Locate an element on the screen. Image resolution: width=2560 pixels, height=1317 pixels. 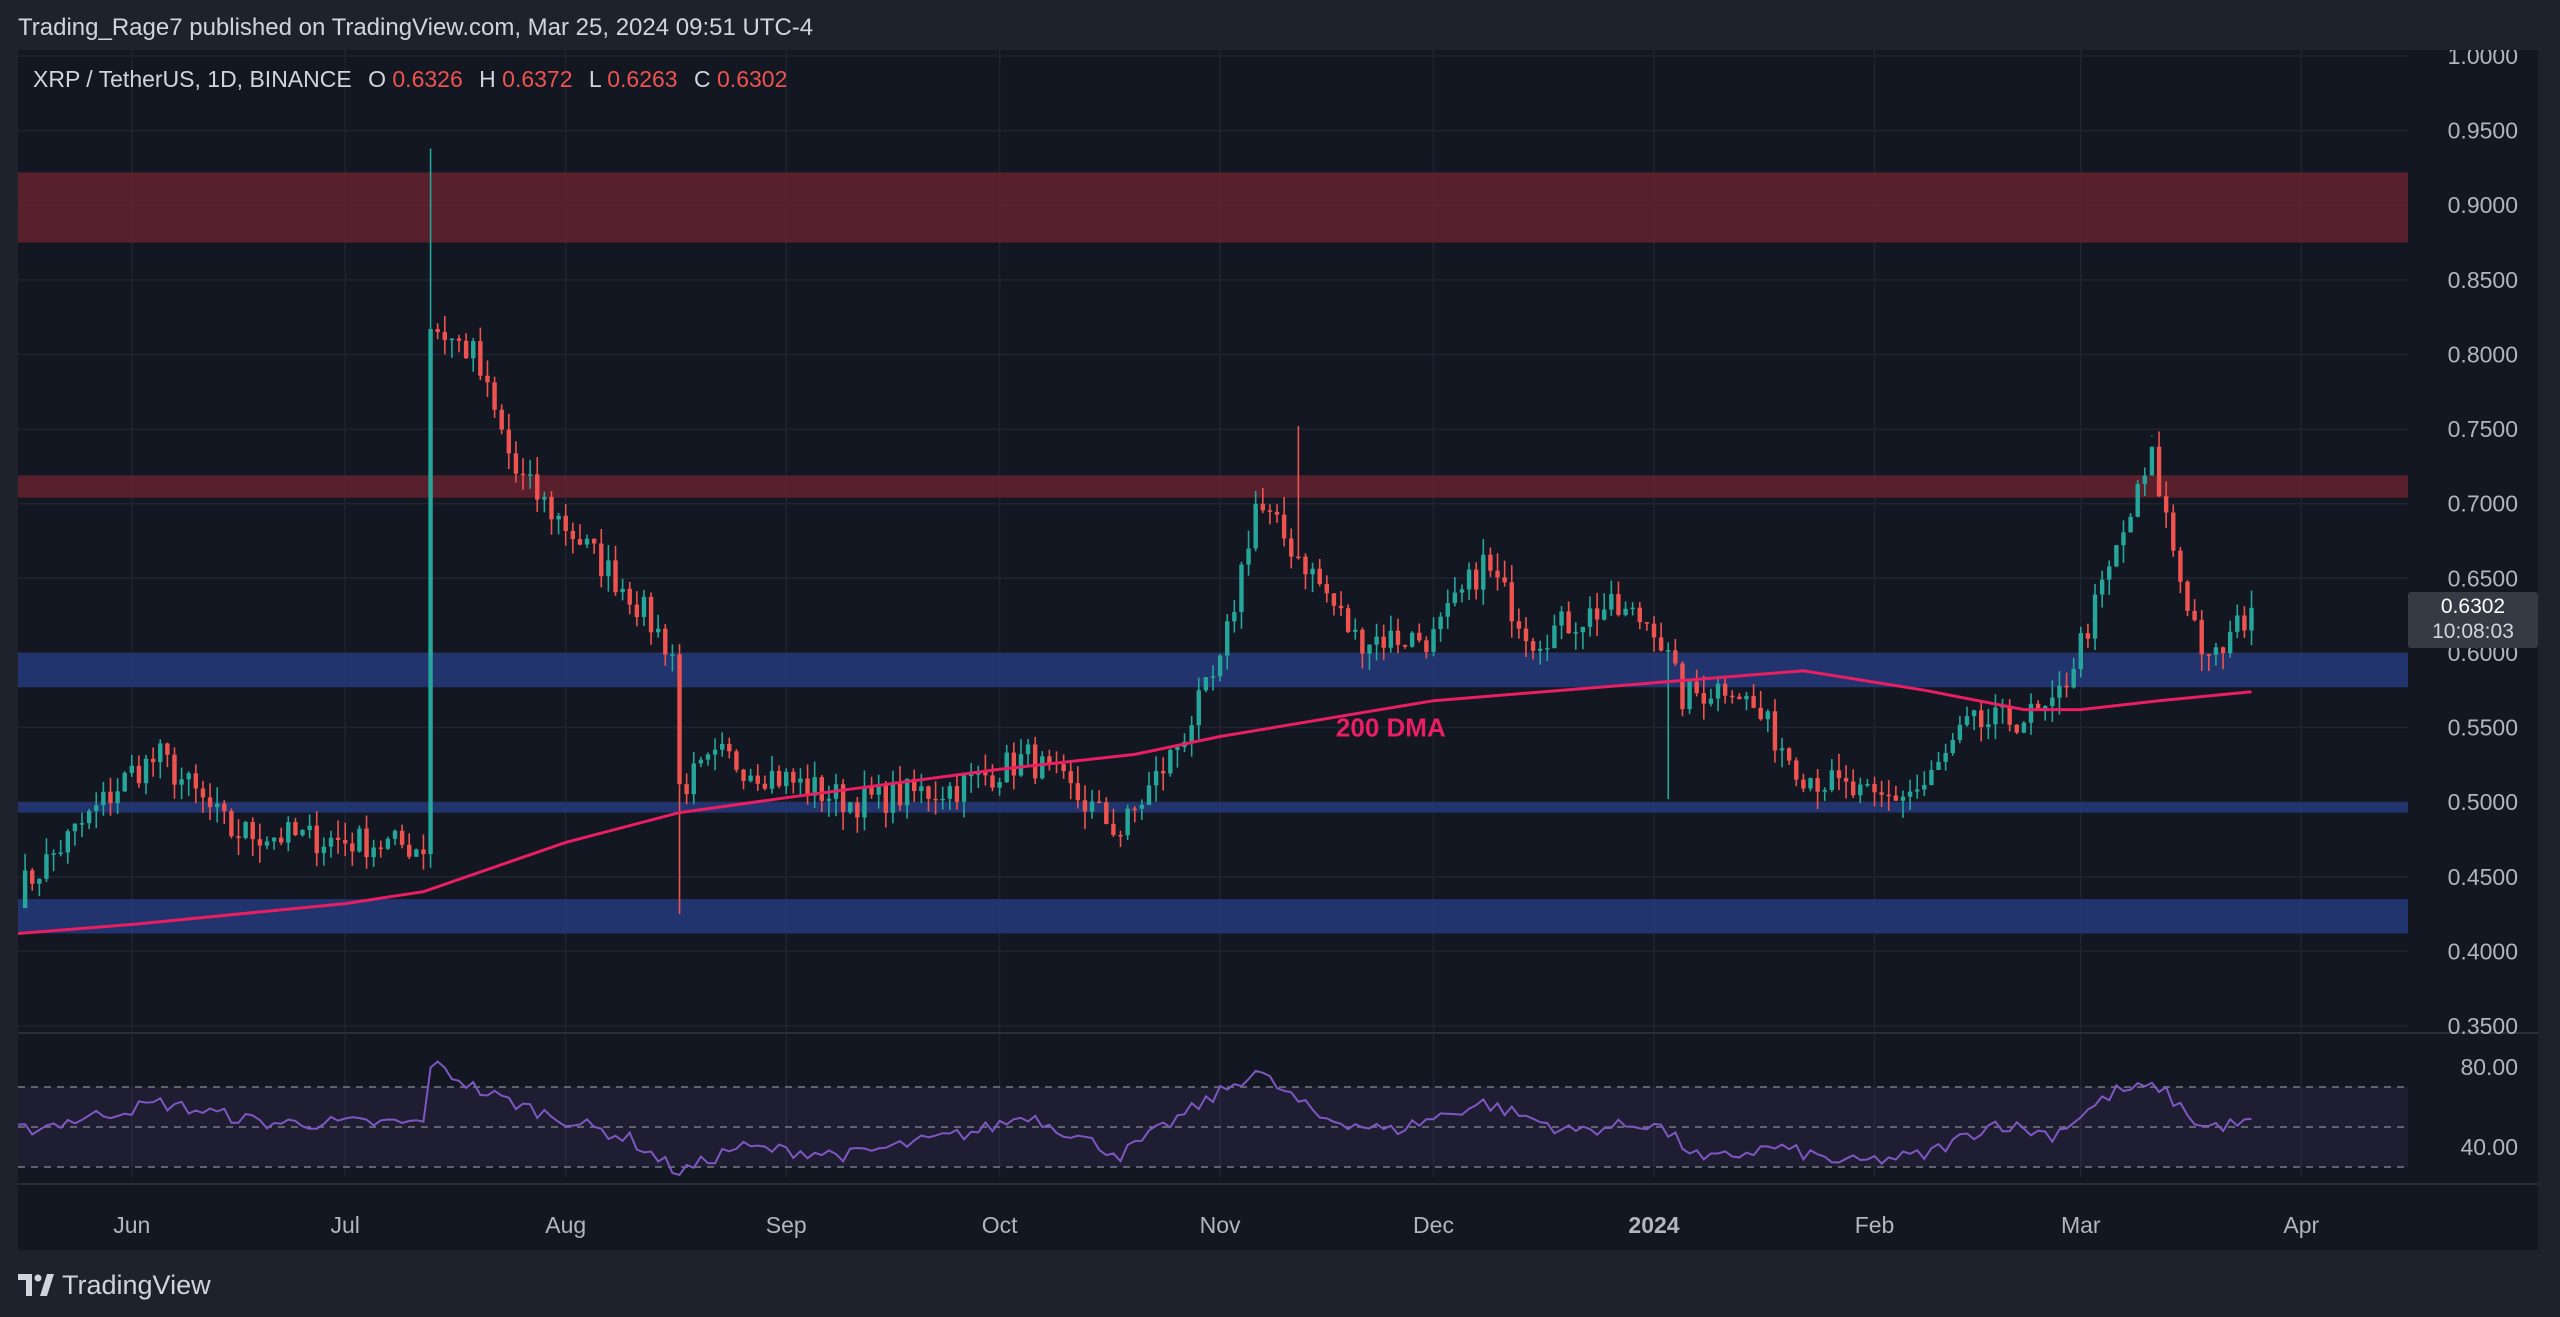
rsi-tick-label: 80.00 is located at coordinates (2489, 1067).